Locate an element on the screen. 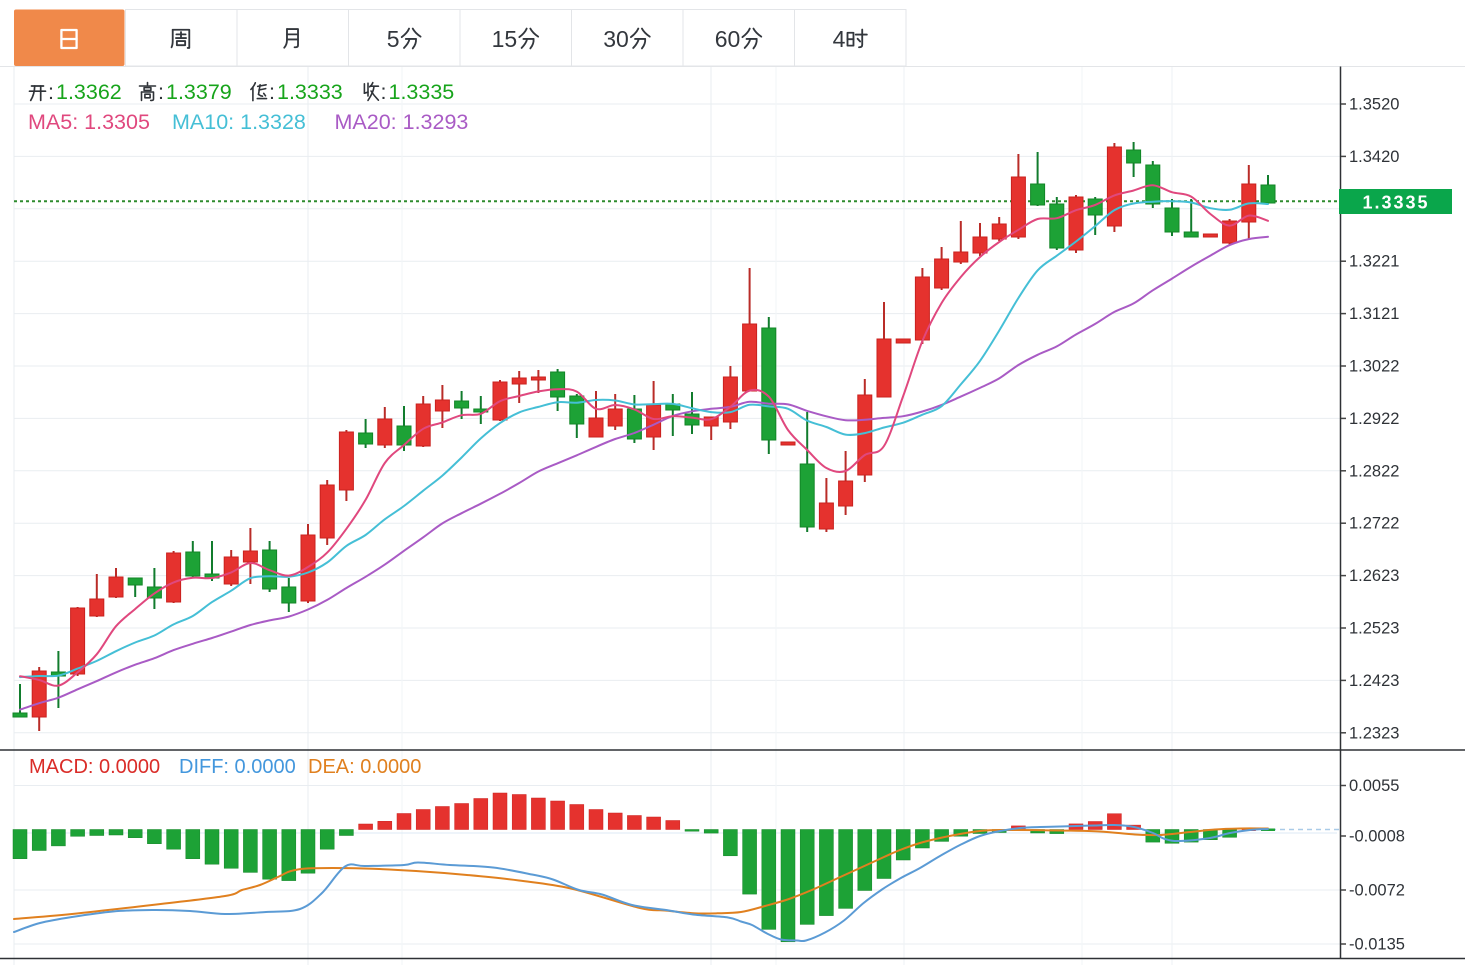 This screenshot has height=965, width=1465. svg-text: DEA: 0.0000 is located at coordinates (364, 767).